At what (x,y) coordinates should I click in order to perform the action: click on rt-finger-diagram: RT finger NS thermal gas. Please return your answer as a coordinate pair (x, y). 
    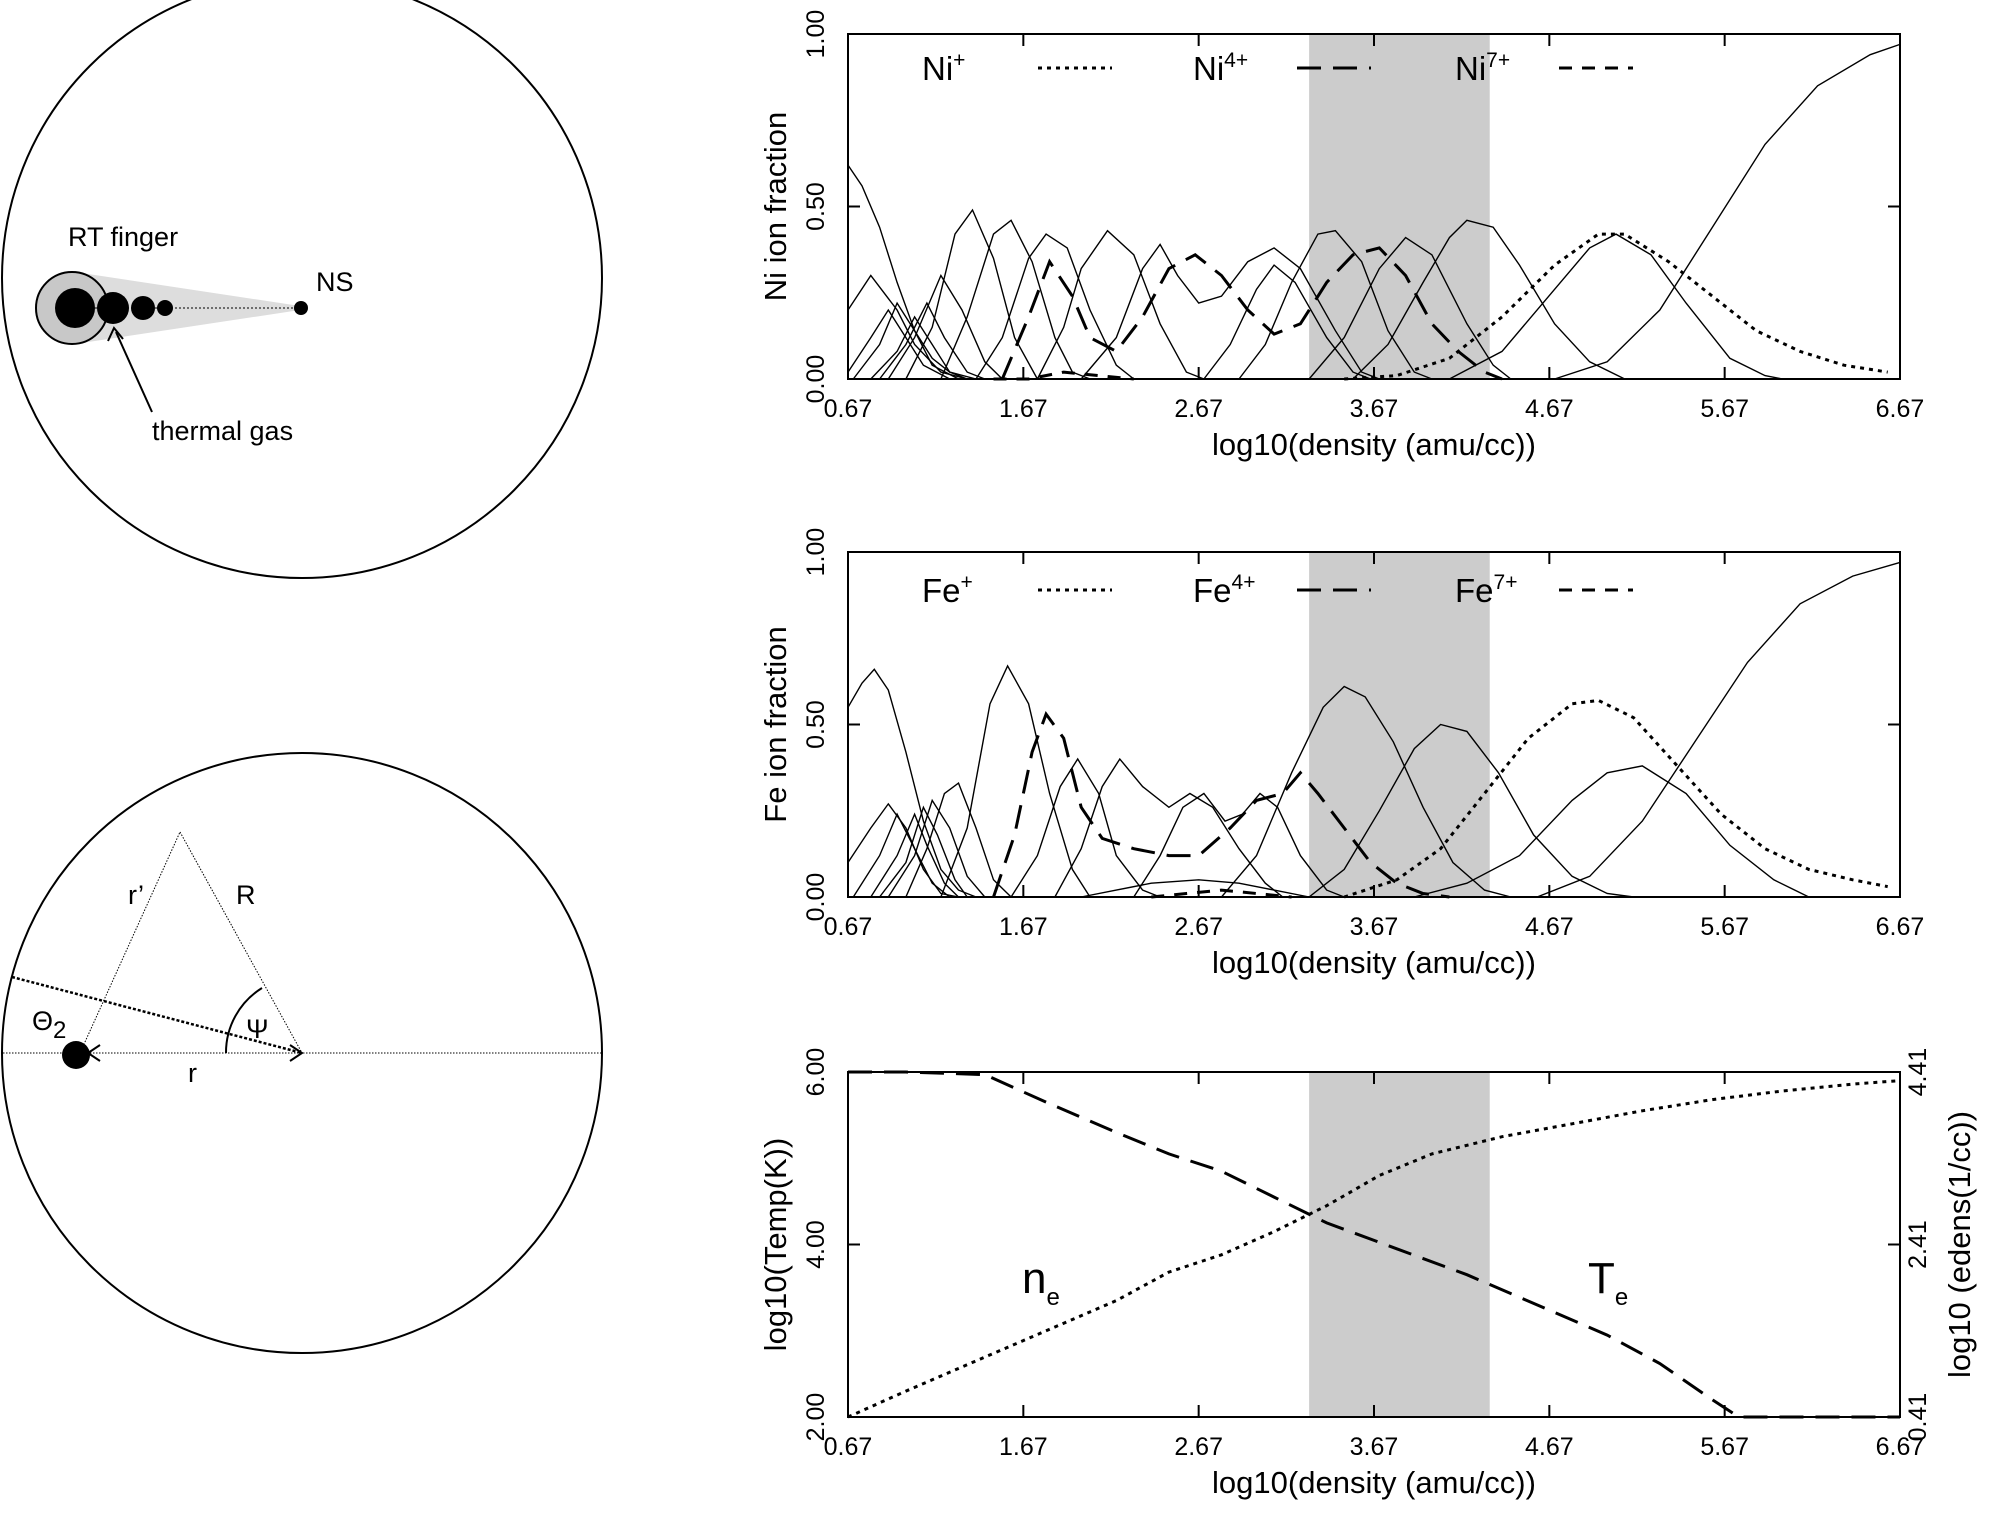
    Looking at the image, I should click on (302, 289).